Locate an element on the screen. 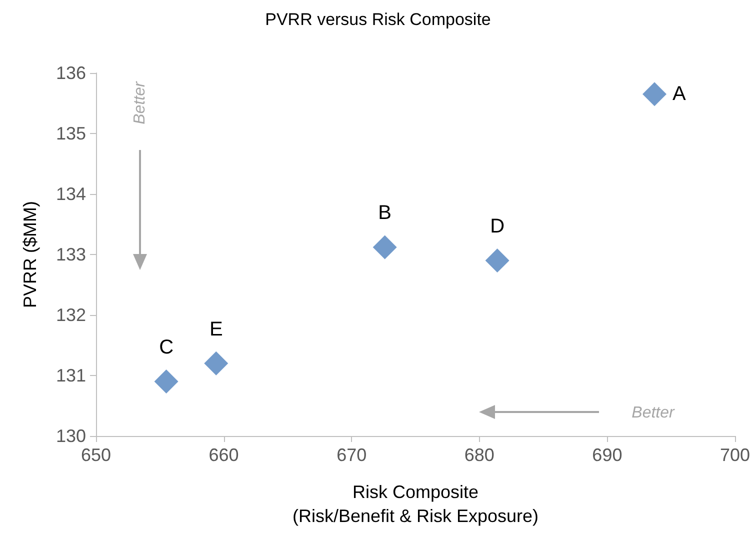  x-tick-label: 680 is located at coordinates (479, 455).